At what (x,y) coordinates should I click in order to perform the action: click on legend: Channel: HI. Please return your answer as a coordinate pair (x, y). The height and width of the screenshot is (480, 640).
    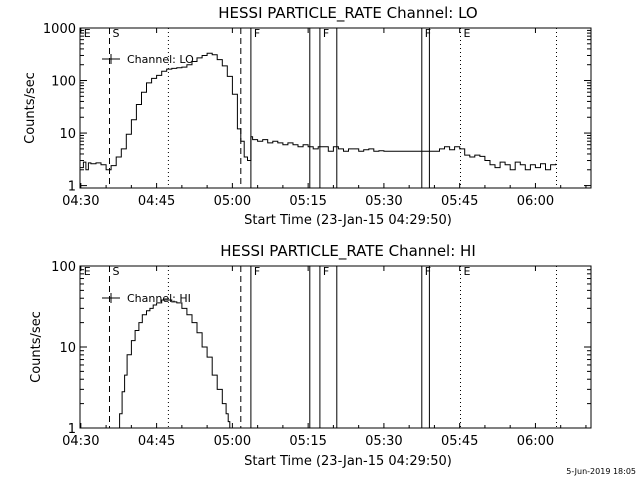
    Looking at the image, I should click on (146, 298).